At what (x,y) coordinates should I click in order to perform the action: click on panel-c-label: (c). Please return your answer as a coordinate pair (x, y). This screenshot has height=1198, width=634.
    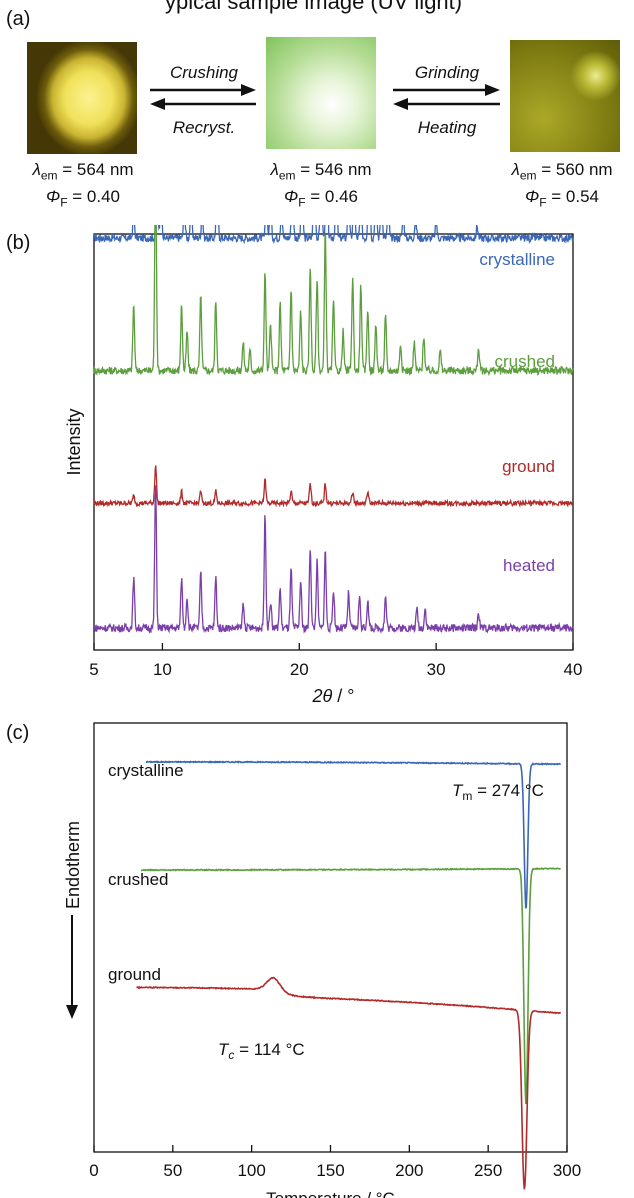
    Looking at the image, I should click on (18, 733).